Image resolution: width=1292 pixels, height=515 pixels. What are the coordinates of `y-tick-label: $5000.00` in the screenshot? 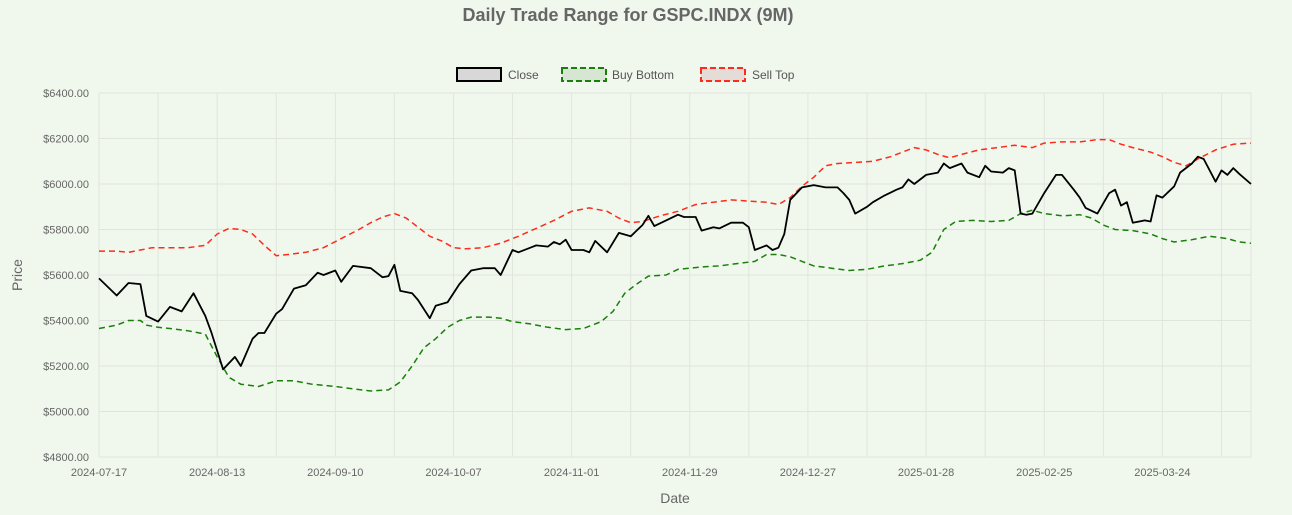 It's located at (66, 413).